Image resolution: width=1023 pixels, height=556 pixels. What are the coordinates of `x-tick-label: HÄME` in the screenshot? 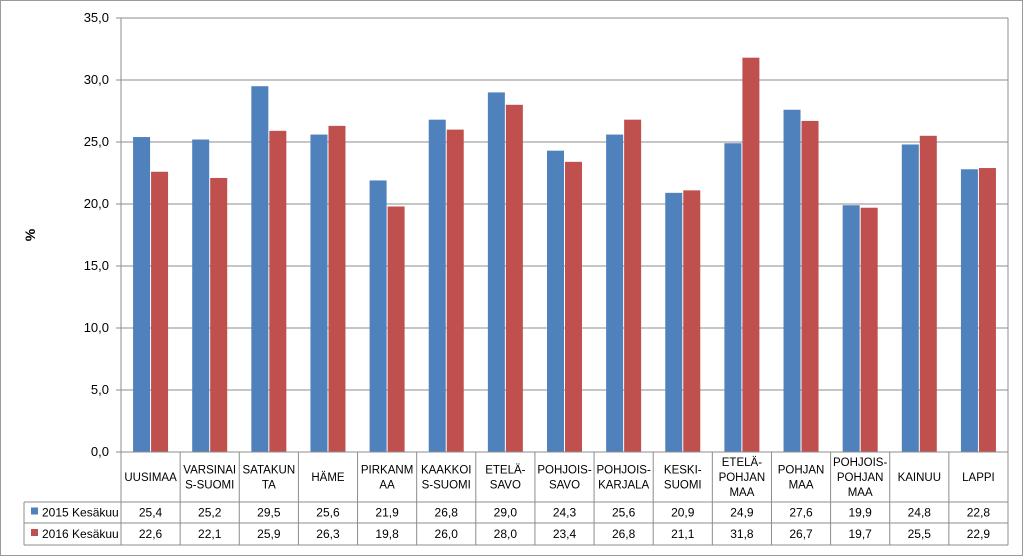 It's located at (328, 478).